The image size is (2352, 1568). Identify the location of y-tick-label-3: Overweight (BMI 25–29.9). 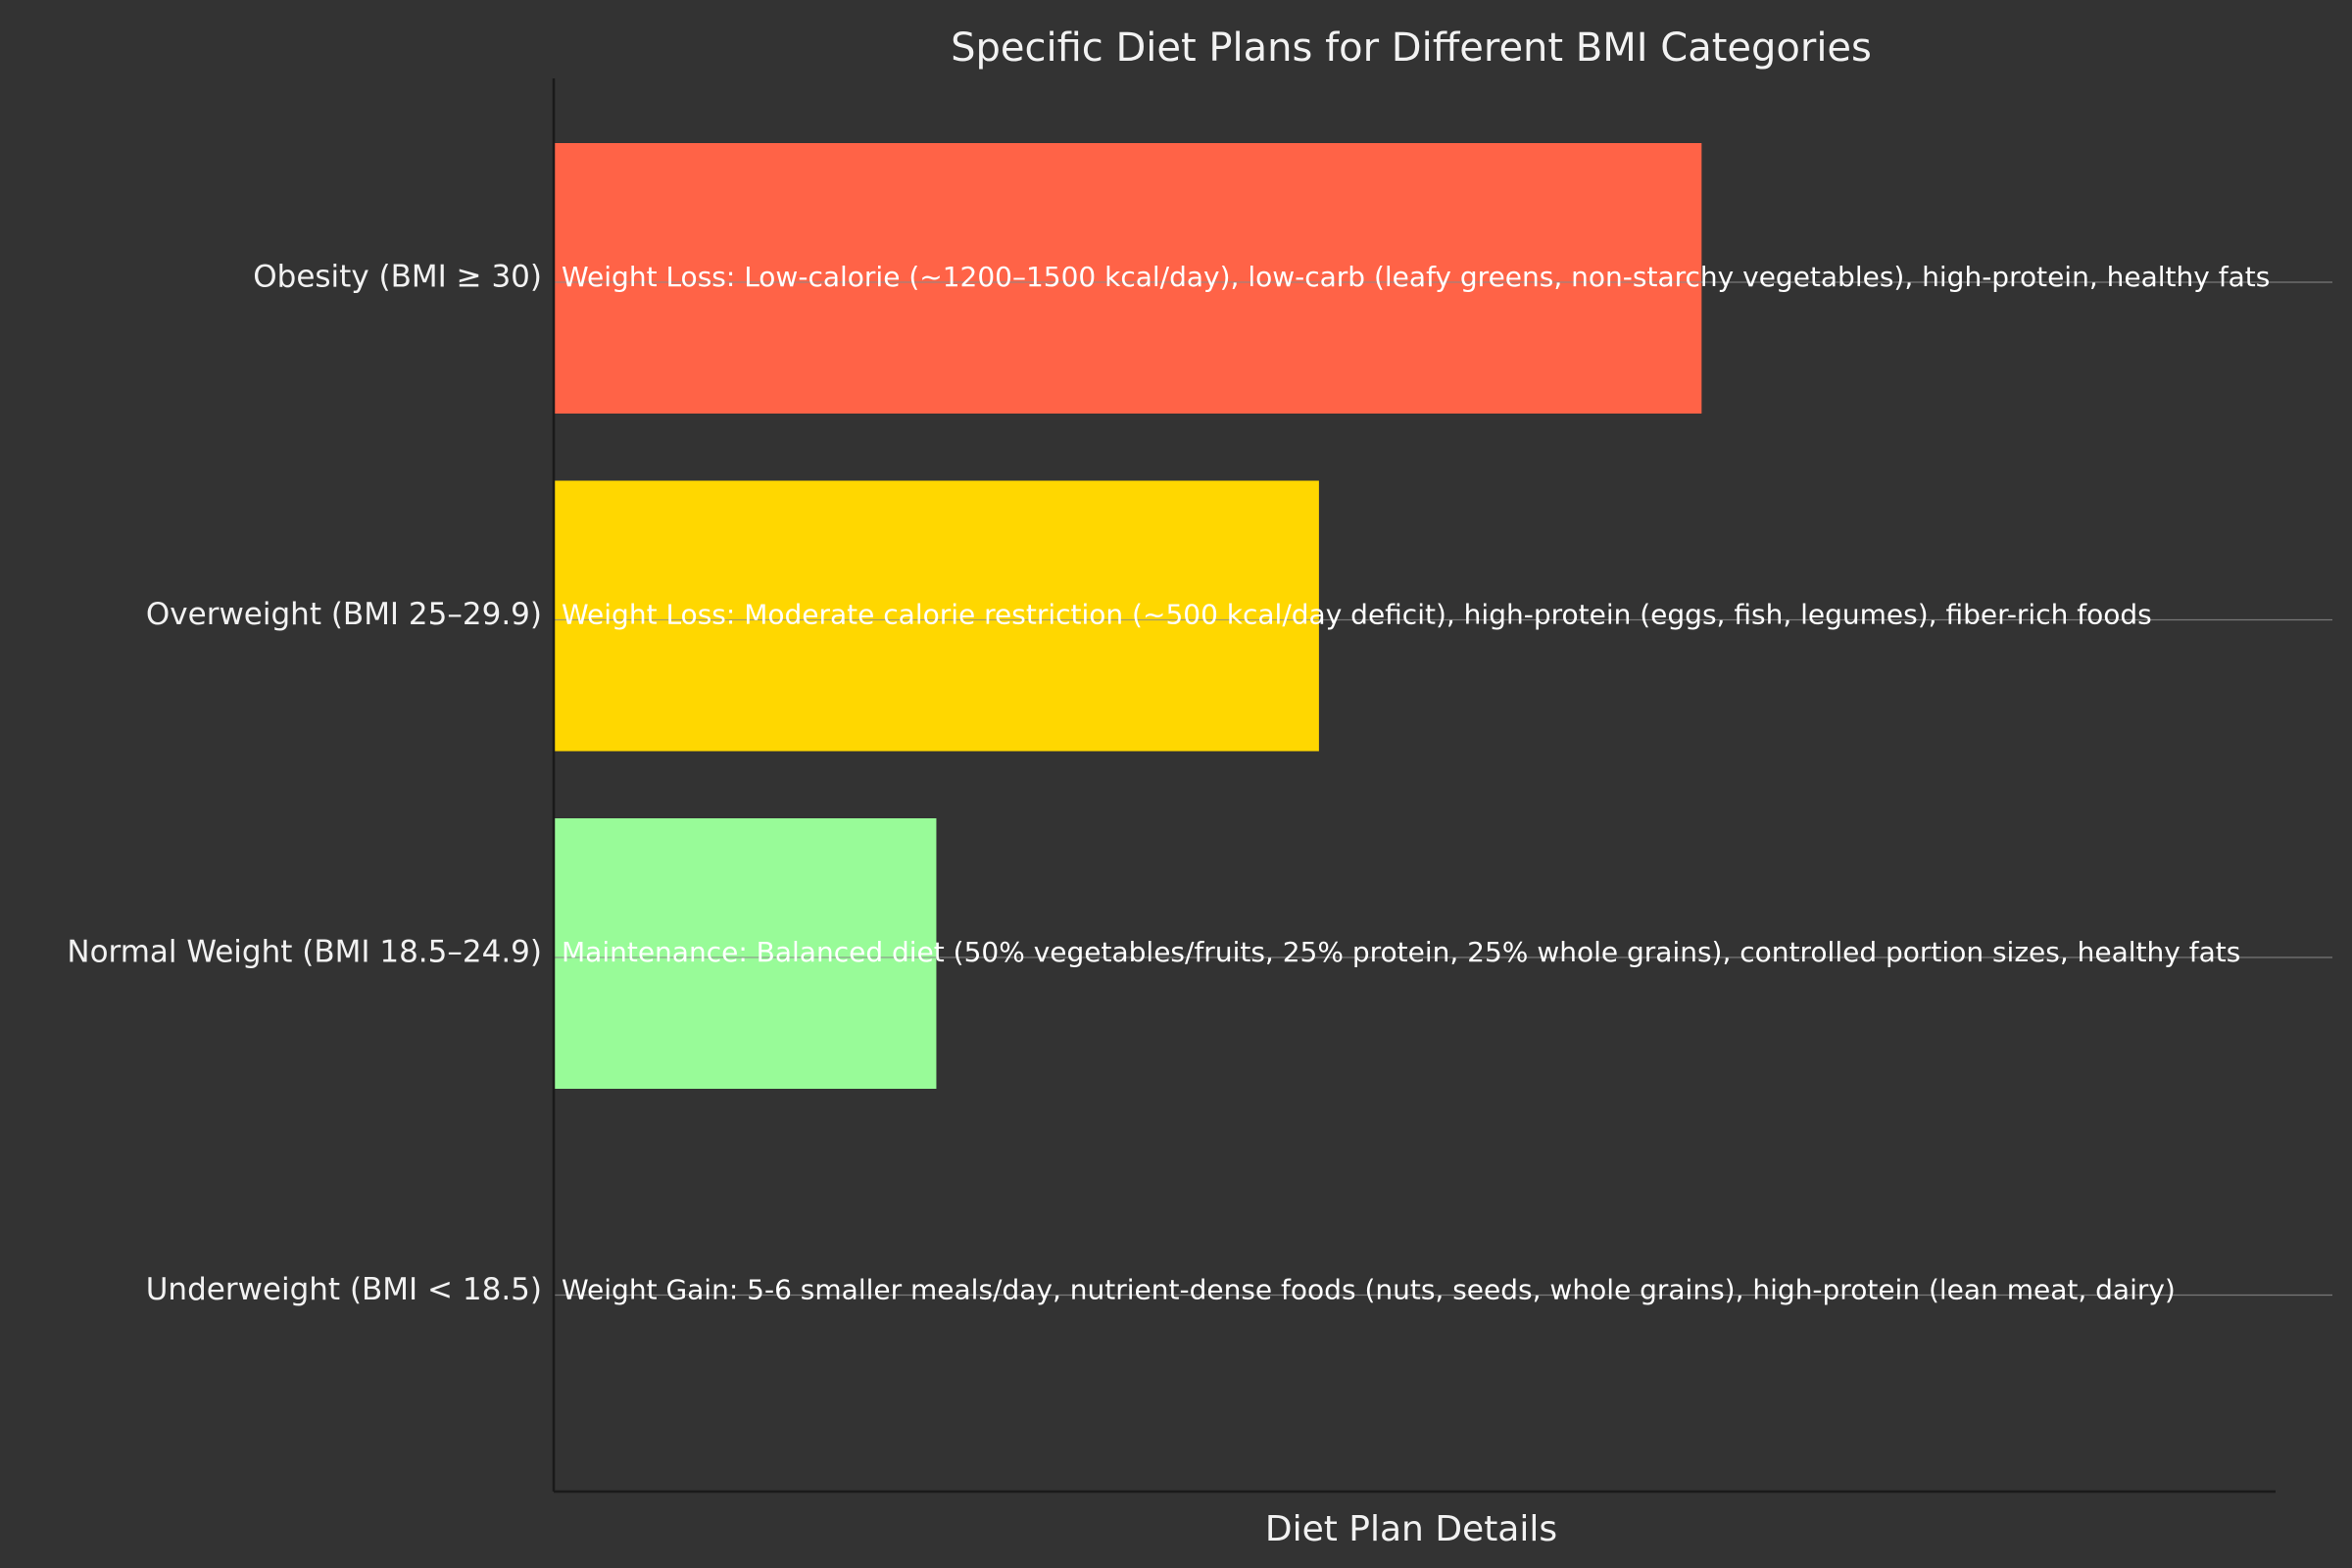
(344, 614).